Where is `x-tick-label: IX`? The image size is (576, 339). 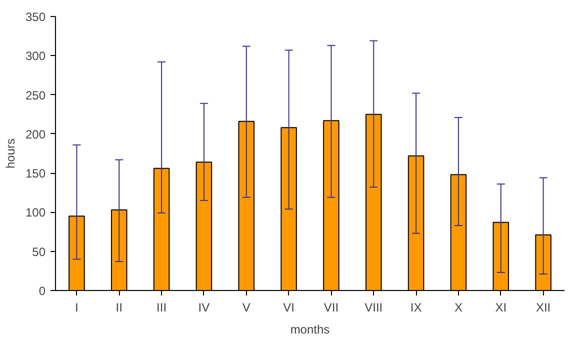
x-tick-label: IX is located at coordinates (416, 307).